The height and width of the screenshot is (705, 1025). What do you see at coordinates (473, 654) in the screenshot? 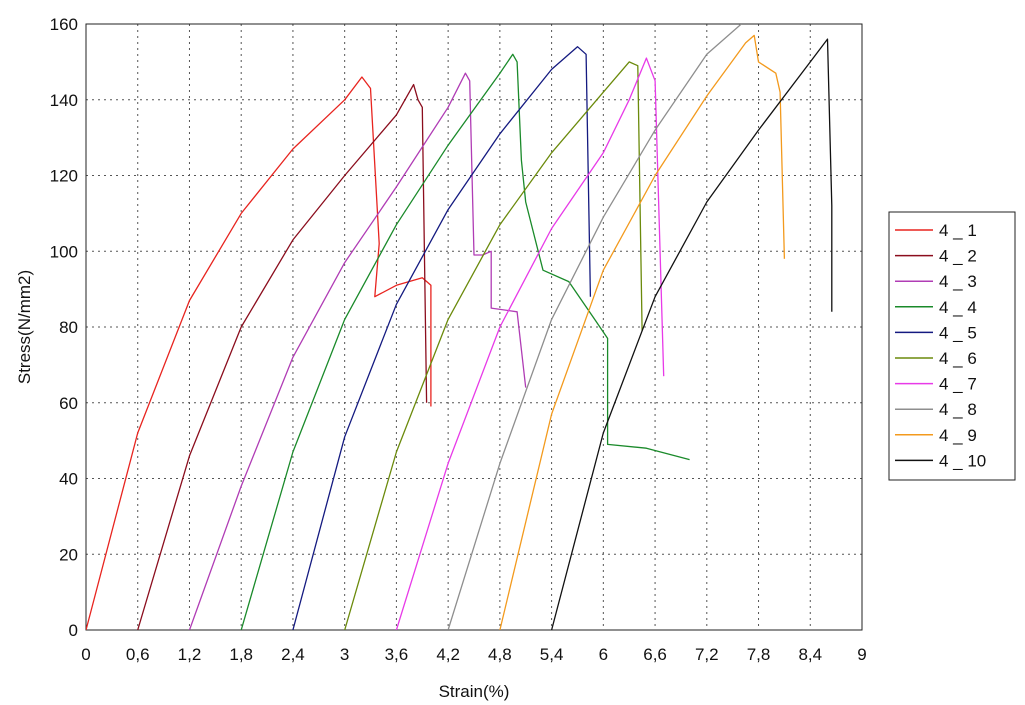
I see `x-axis-ticks: 0 0,6 1,2 1,8 2,4 3 3,6 4,2 4,8 5,4 6 6,6 7,2 7,8 8,4 9` at bounding box center [473, 654].